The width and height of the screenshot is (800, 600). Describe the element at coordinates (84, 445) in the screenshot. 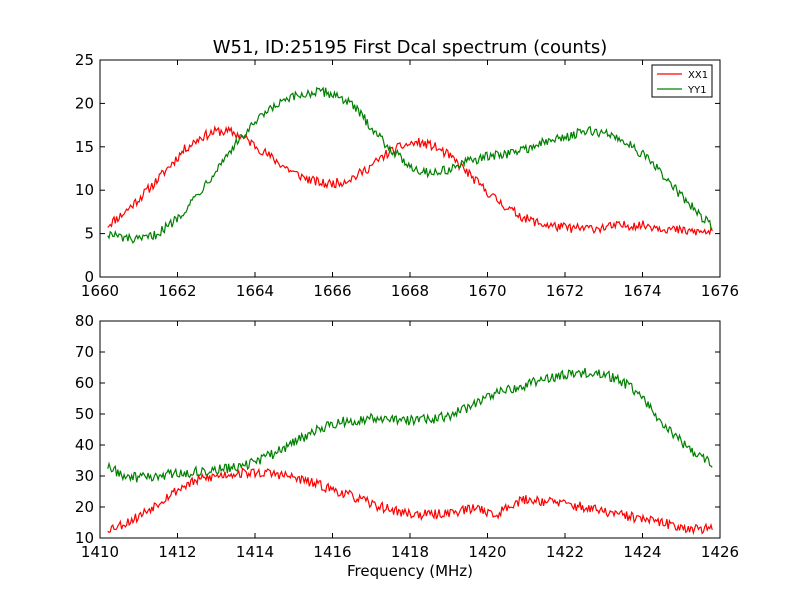

I see `bottom-chart-ytick-label: 40` at that location.